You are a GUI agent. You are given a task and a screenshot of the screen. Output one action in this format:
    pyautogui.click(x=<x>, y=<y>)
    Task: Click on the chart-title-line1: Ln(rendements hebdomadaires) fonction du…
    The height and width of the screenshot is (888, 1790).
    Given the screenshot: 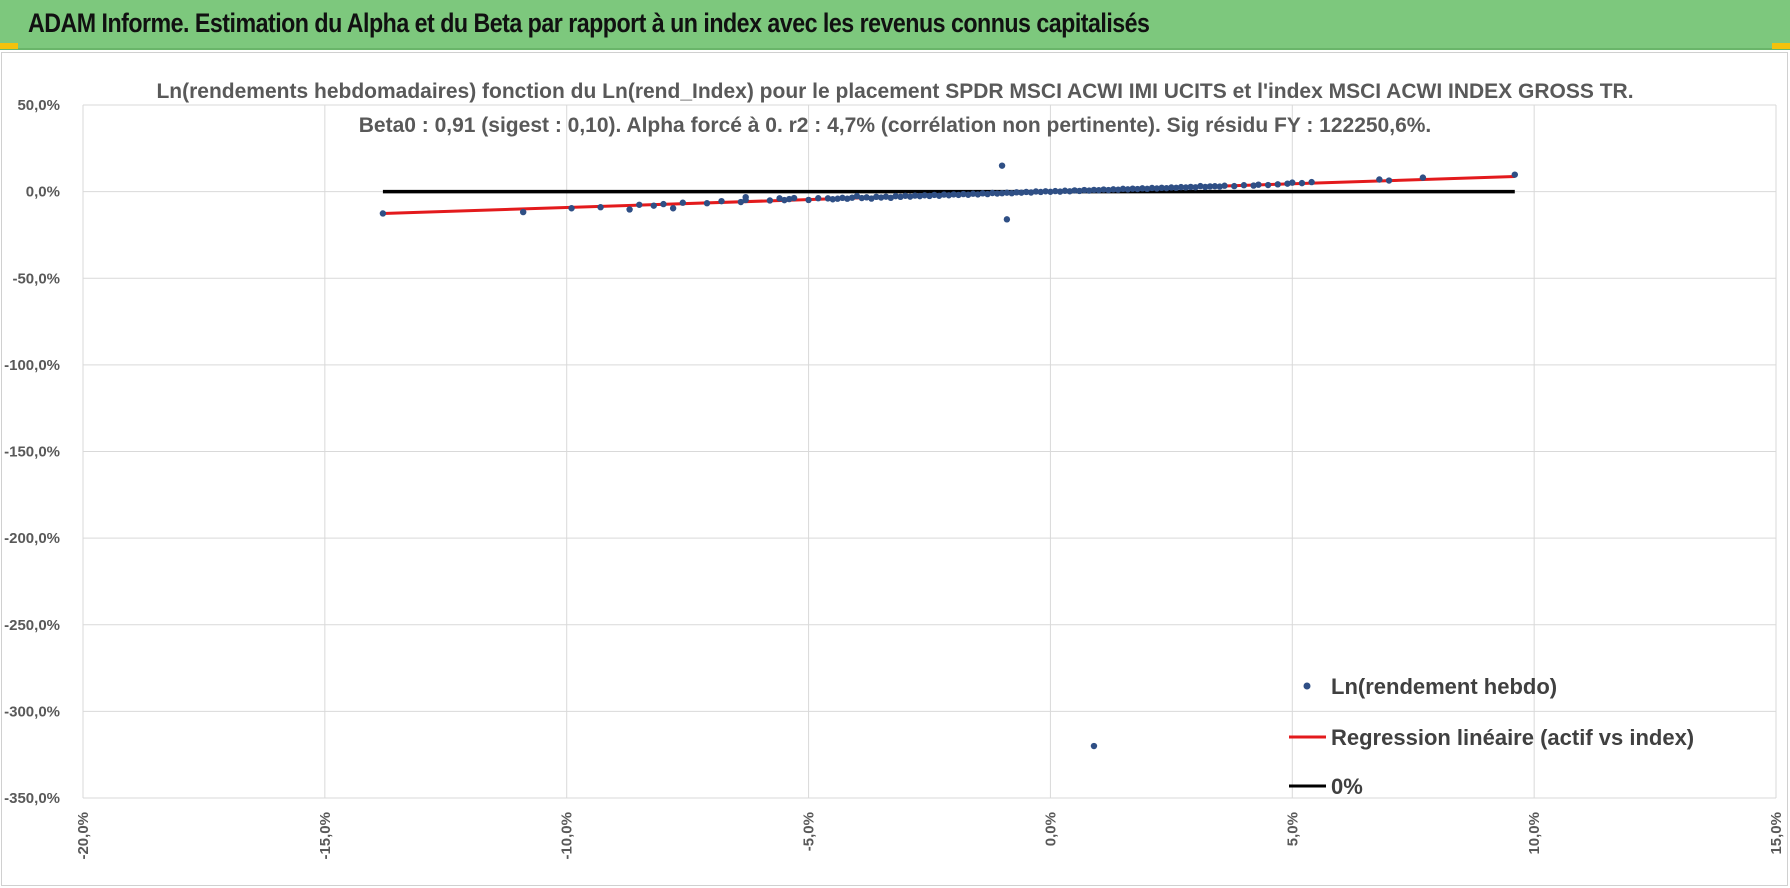 What is the action you would take?
    pyautogui.click(x=894, y=91)
    